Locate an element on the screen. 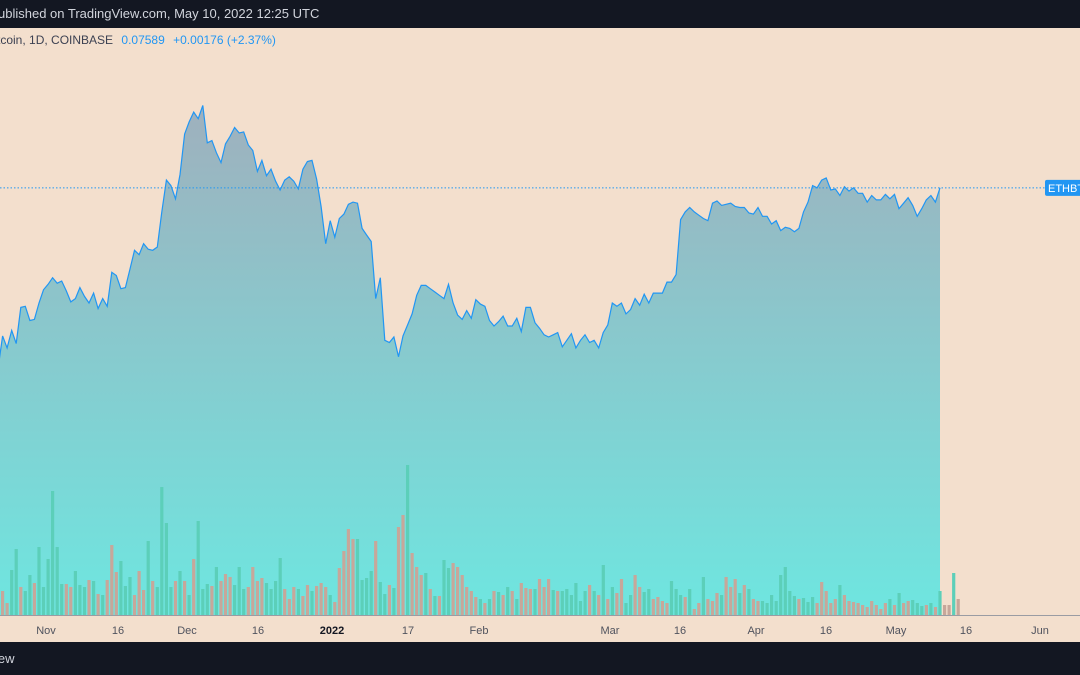  last-value: 0.07589 is located at coordinates (143, 40).